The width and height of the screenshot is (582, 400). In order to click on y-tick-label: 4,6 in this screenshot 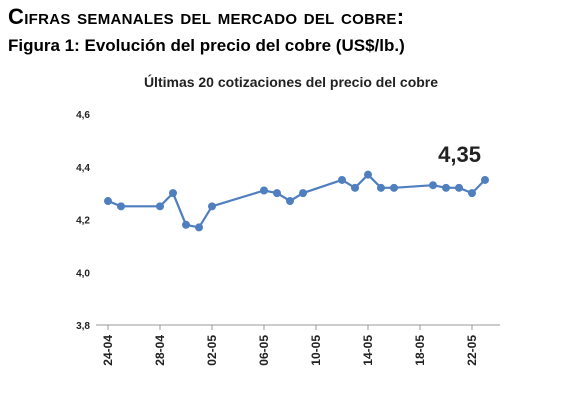, I will do `click(83, 115)`.